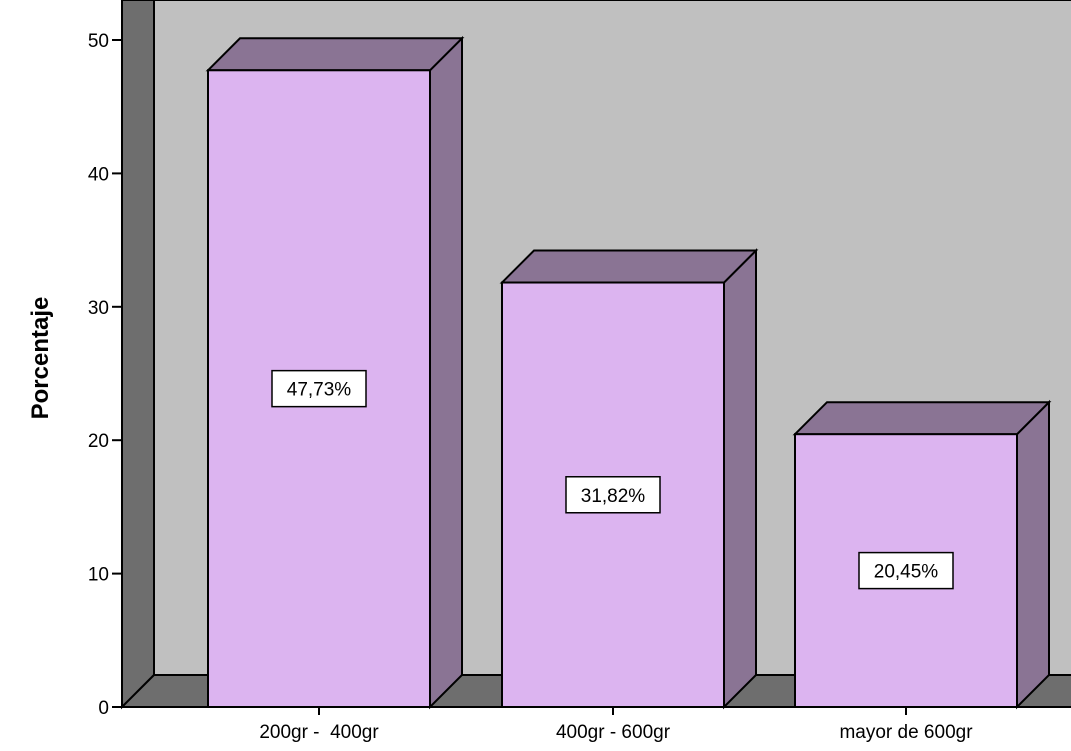 The width and height of the screenshot is (1071, 751). Describe the element at coordinates (98, 575) in the screenshot. I see `y-tick-label: 10` at that location.